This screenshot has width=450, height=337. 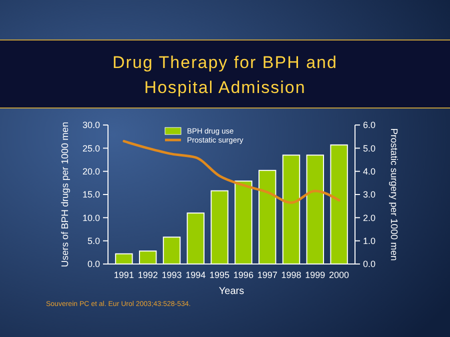 What do you see at coordinates (267, 275) in the screenshot?
I see `x-tick-label: 1997` at bounding box center [267, 275].